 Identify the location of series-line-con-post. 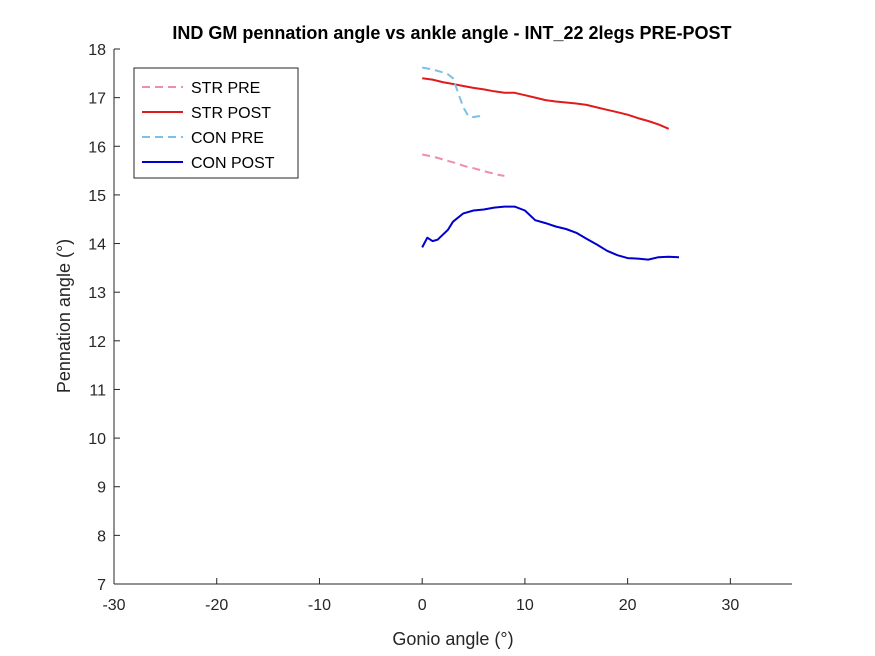
(550, 233).